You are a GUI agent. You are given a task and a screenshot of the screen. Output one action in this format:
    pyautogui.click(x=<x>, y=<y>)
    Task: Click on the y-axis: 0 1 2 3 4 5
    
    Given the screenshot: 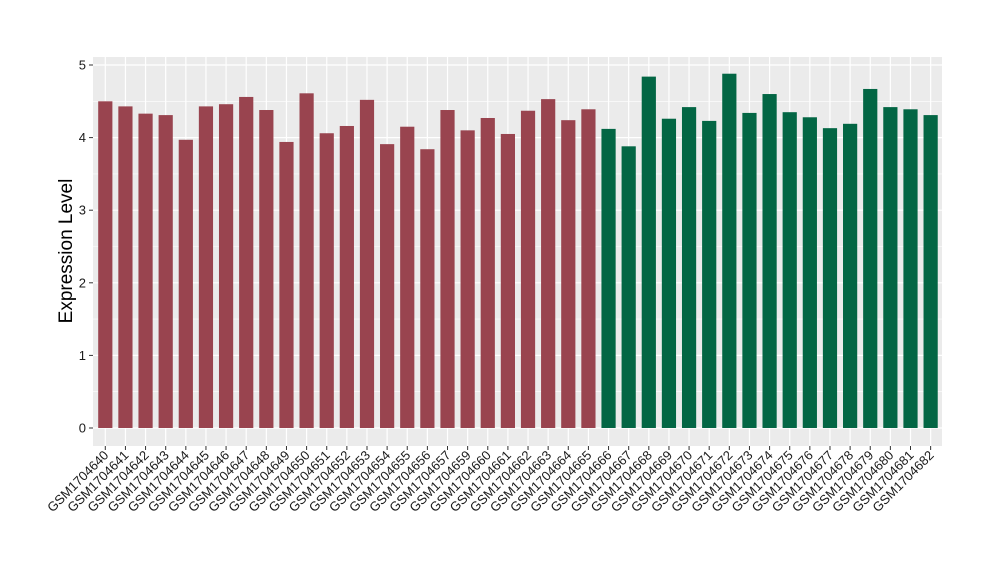 What is the action you would take?
    pyautogui.click(x=86, y=247)
    